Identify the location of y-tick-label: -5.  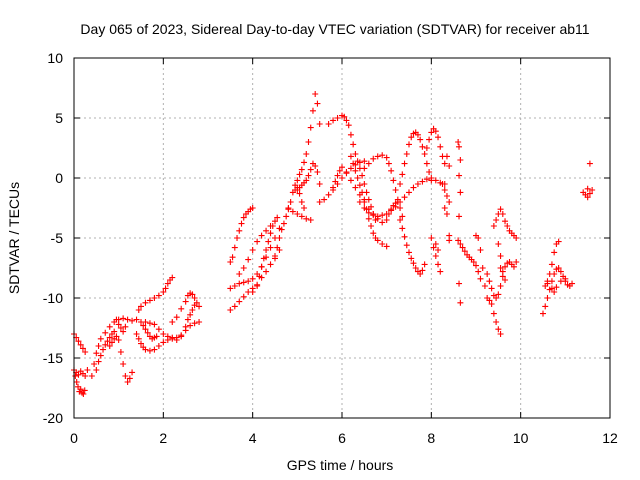
(57, 238).